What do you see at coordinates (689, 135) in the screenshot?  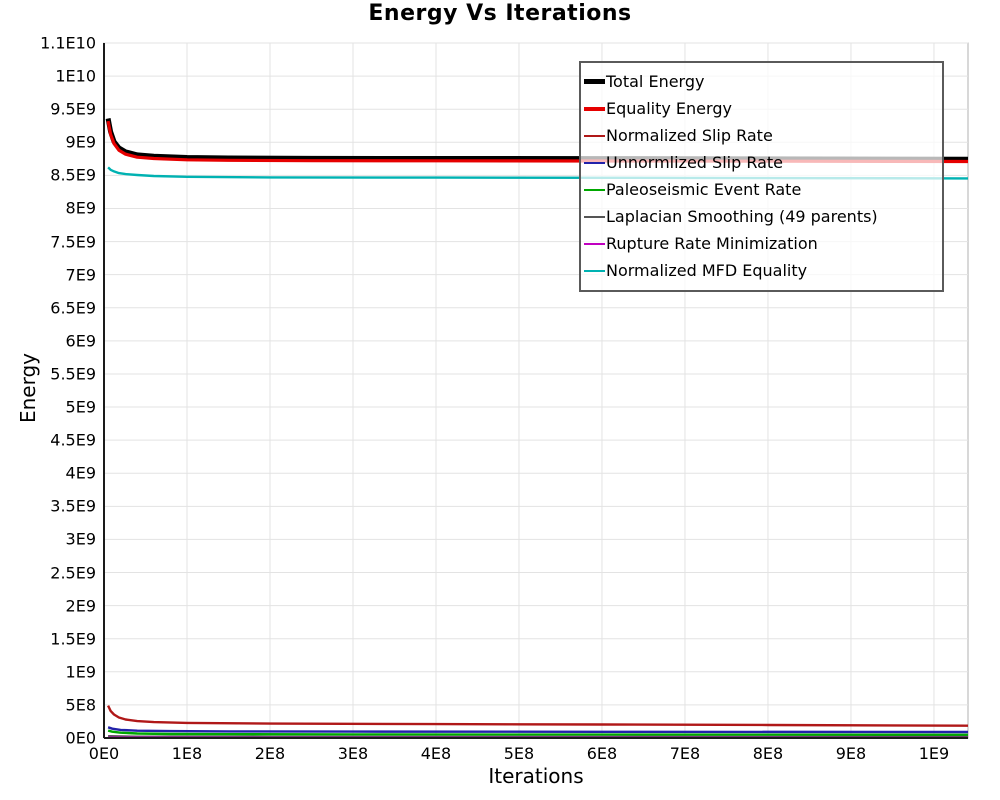 I see `legend-item-label: Normalized Slip Rate` at bounding box center [689, 135].